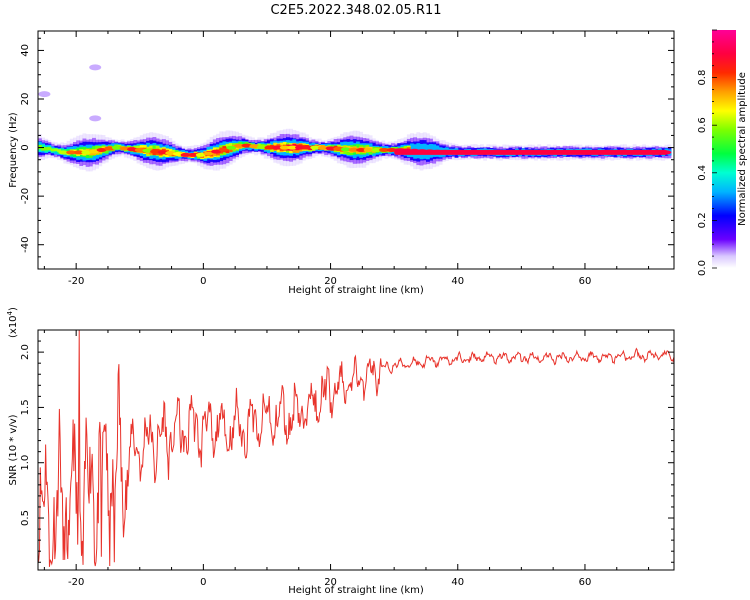 Image resolution: width=750 pixels, height=600 pixels. Describe the element at coordinates (25, 407) in the screenshot. I see `y-tick-label: 1.5` at that location.